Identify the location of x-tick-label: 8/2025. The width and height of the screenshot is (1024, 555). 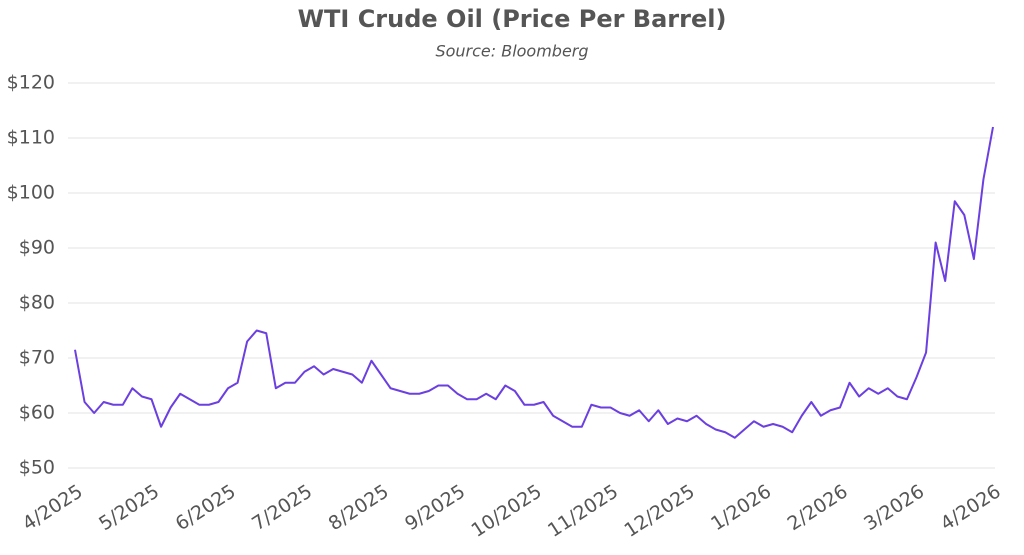
(359, 507).